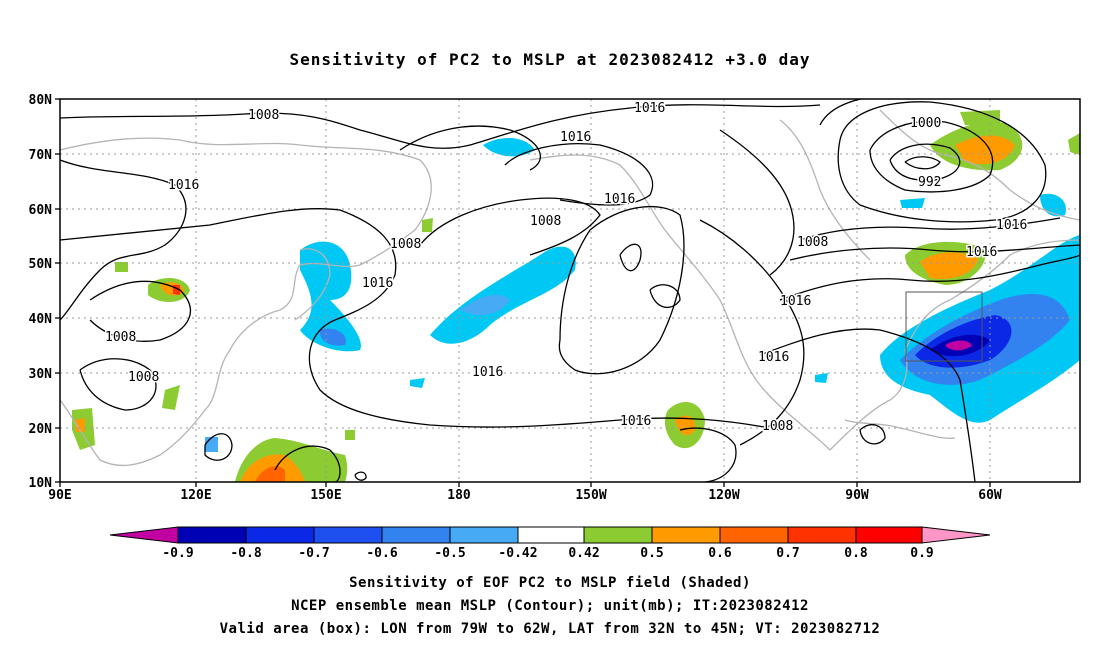 The width and height of the screenshot is (1100, 650). Describe the element at coordinates (59, 495) in the screenshot. I see `lon-label: 90E` at that location.